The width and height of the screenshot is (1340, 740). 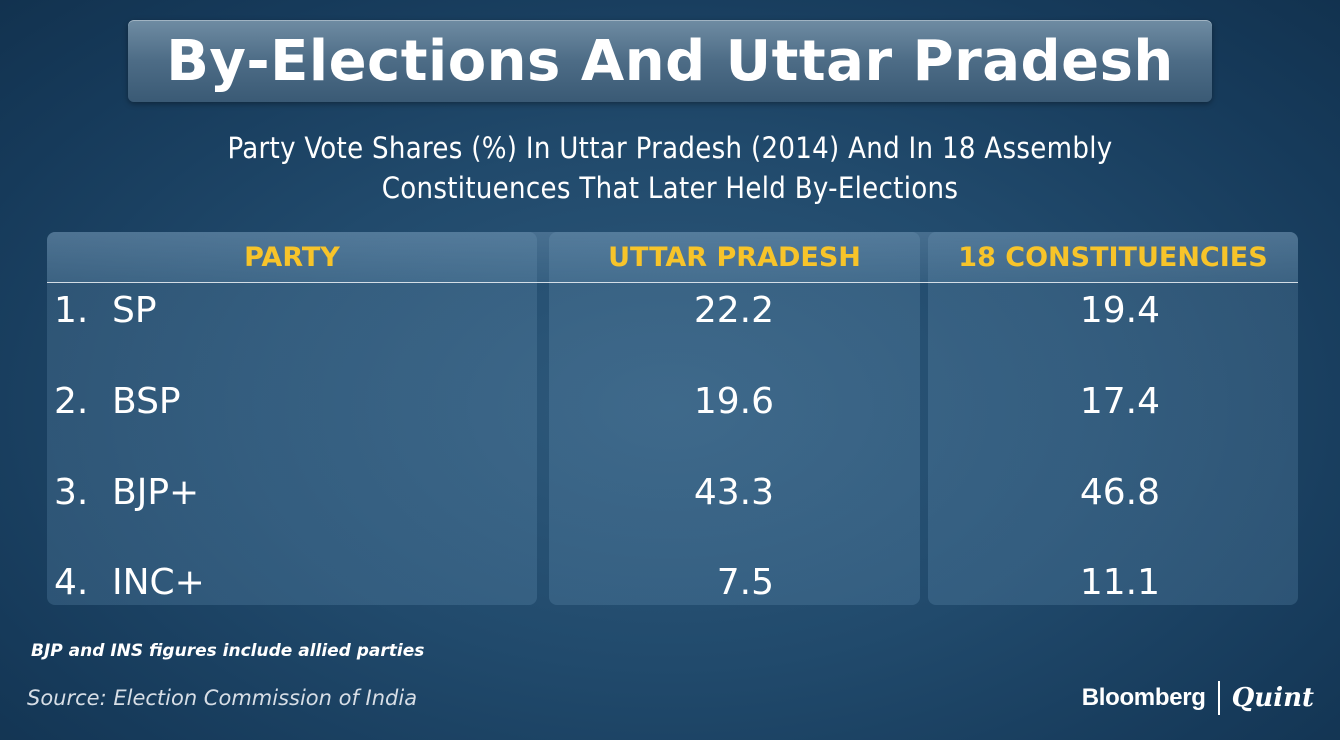 I want to click on row-number: 4., so click(x=71, y=582).